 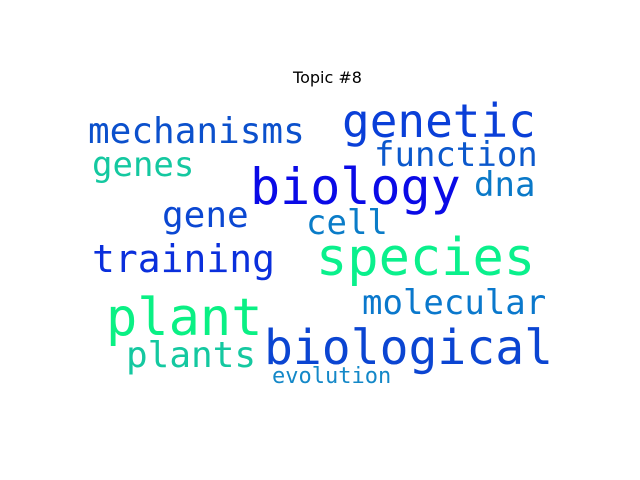 I want to click on word-species: species, so click(x=426, y=258).